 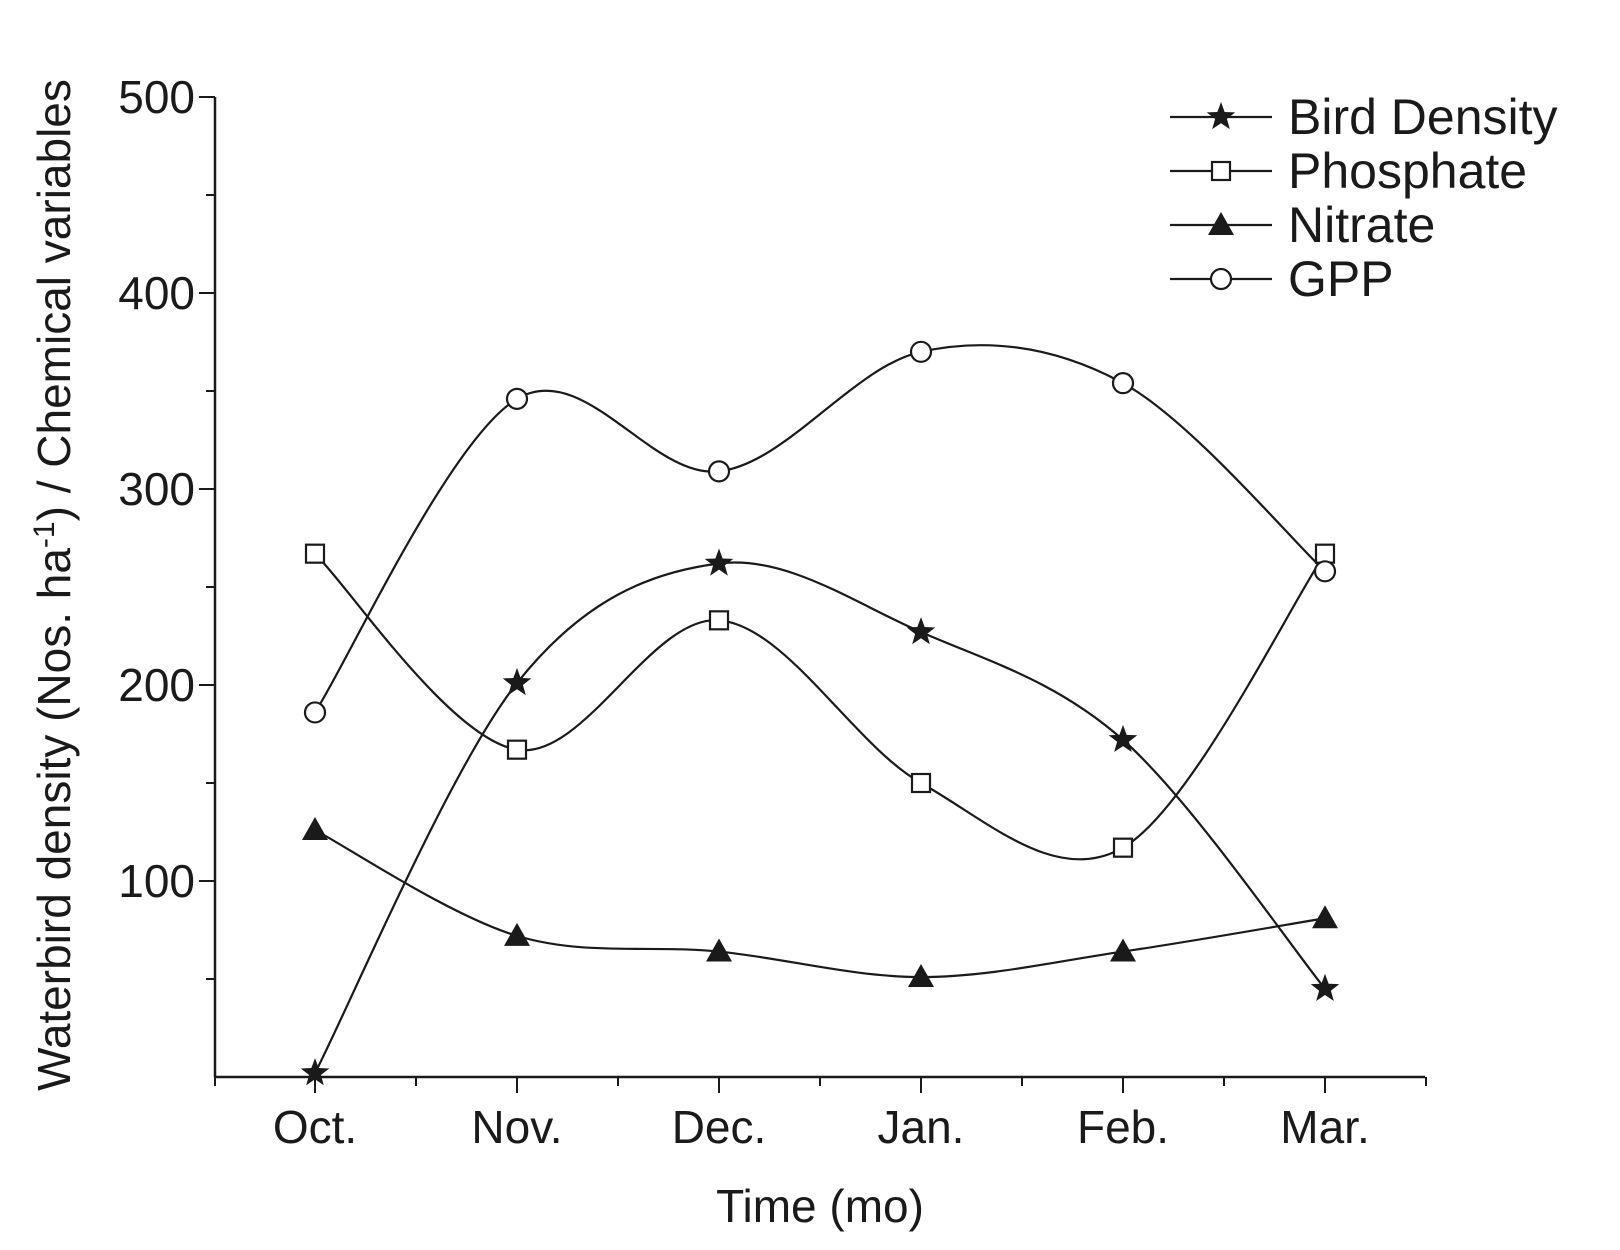 I want to click on legend-marker-gpp, so click(x=1221, y=279).